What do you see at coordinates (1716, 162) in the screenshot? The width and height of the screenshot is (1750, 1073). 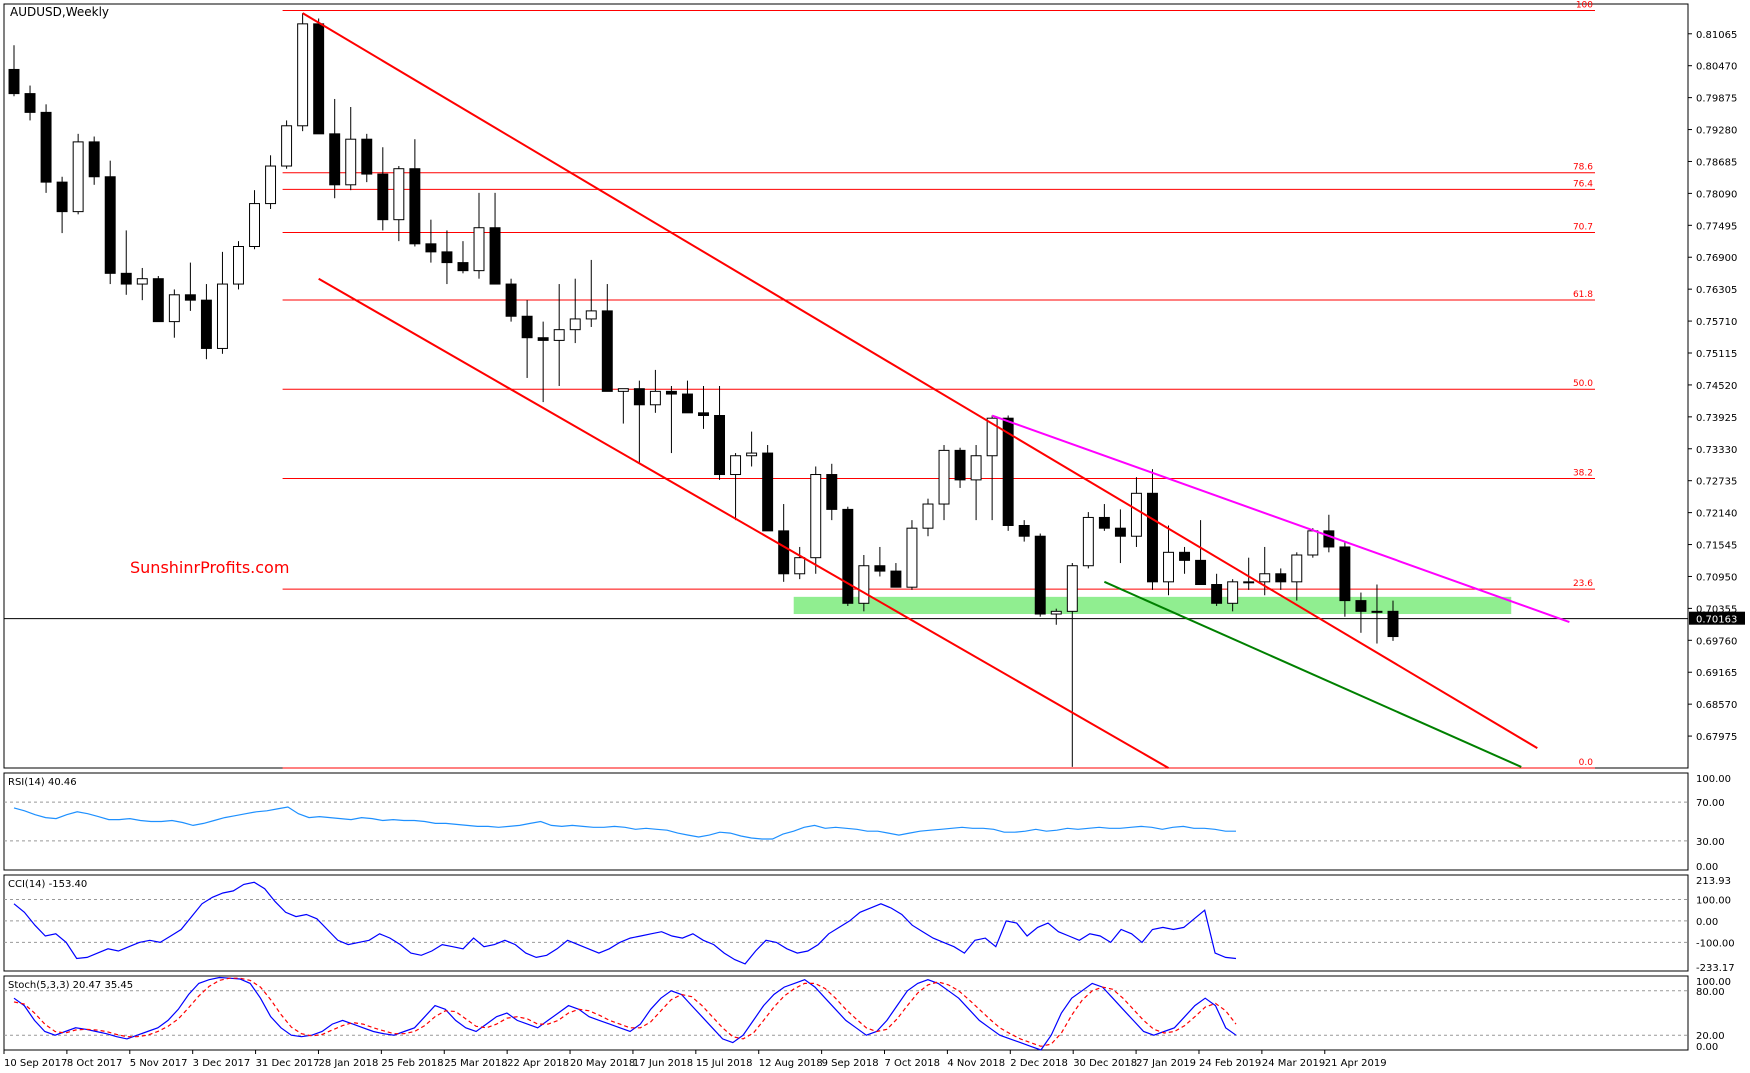 I see `price-tick-label: 0.78685` at bounding box center [1716, 162].